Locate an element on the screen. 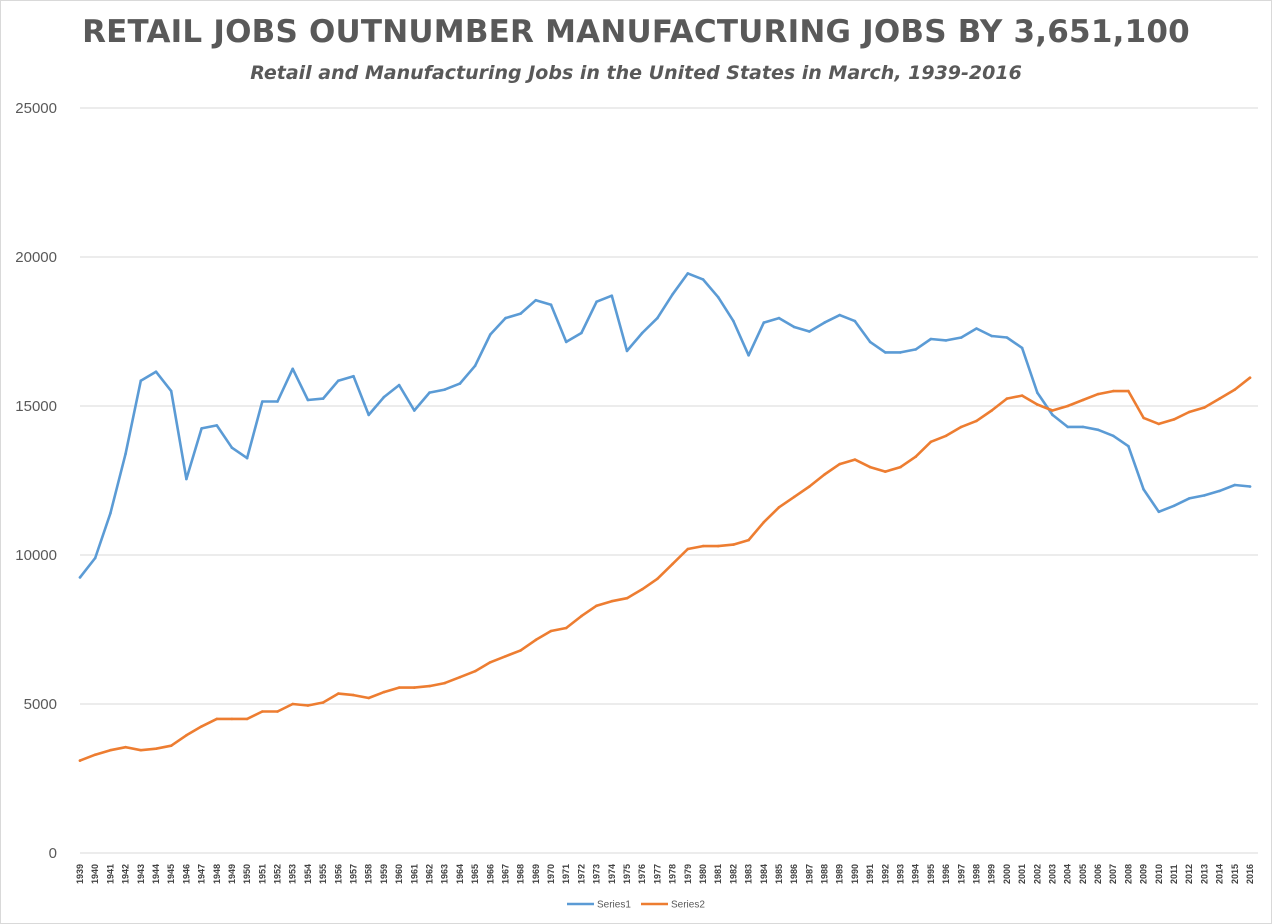 This screenshot has width=1272, height=924. x-tick-label: 1972 is located at coordinates (581, 874).